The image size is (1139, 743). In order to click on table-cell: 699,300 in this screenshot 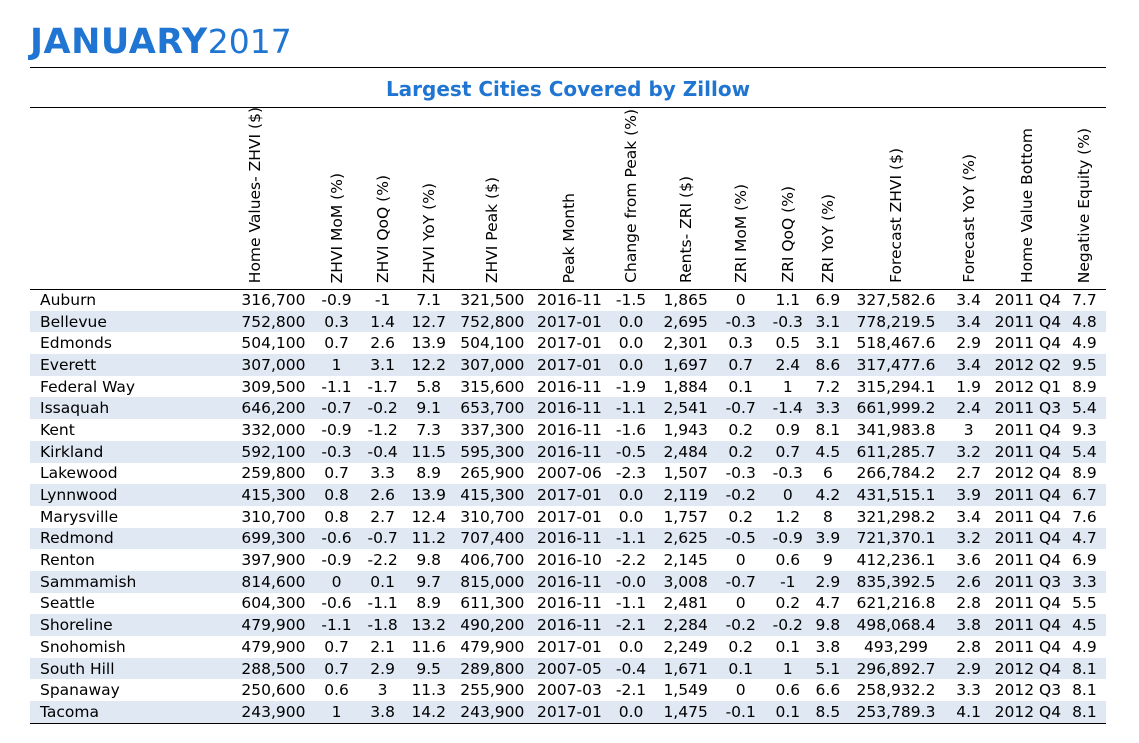, I will do `click(255, 538)`.